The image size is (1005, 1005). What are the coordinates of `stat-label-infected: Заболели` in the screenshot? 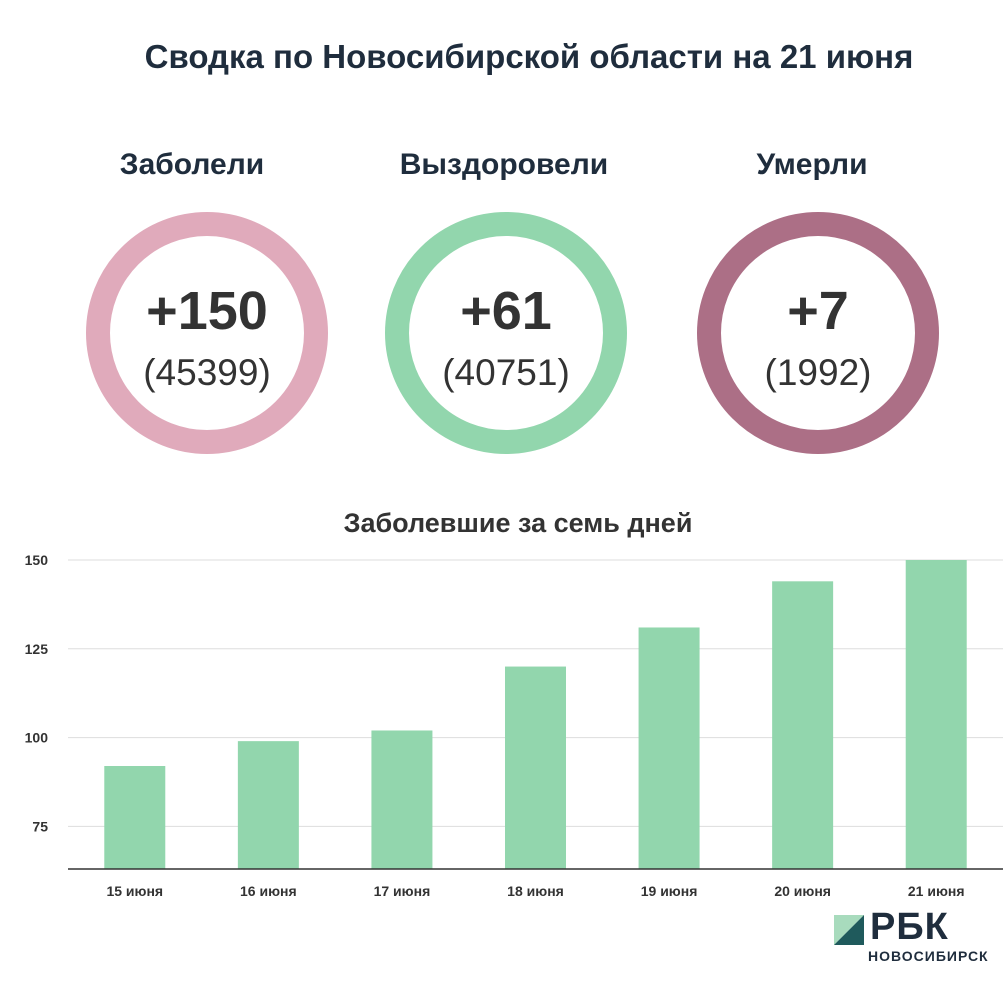 It's located at (192, 164).